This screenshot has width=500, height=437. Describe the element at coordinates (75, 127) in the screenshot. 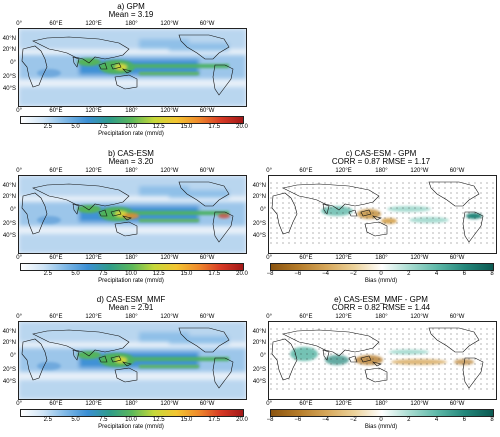

I see `colorbar-tick-label: 5.0` at that location.